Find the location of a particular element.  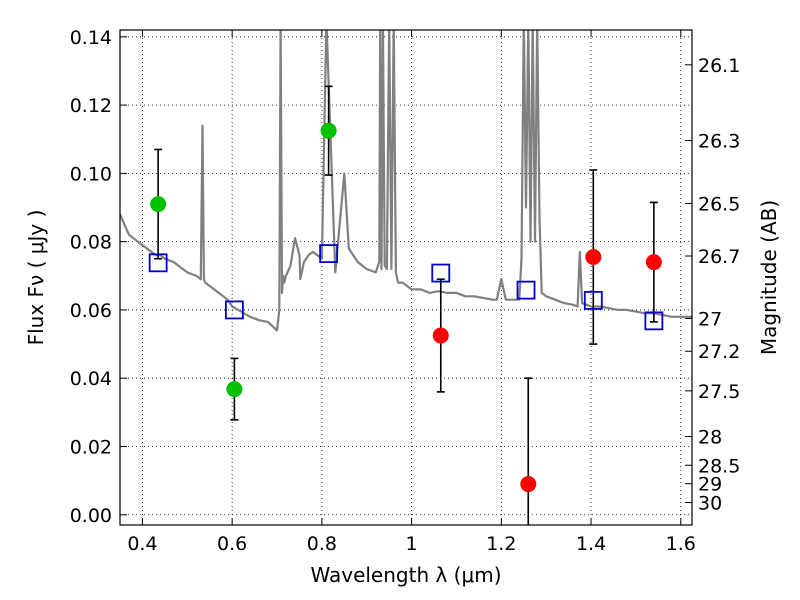

y-tick-label: 0.10 is located at coordinates (91, 174).